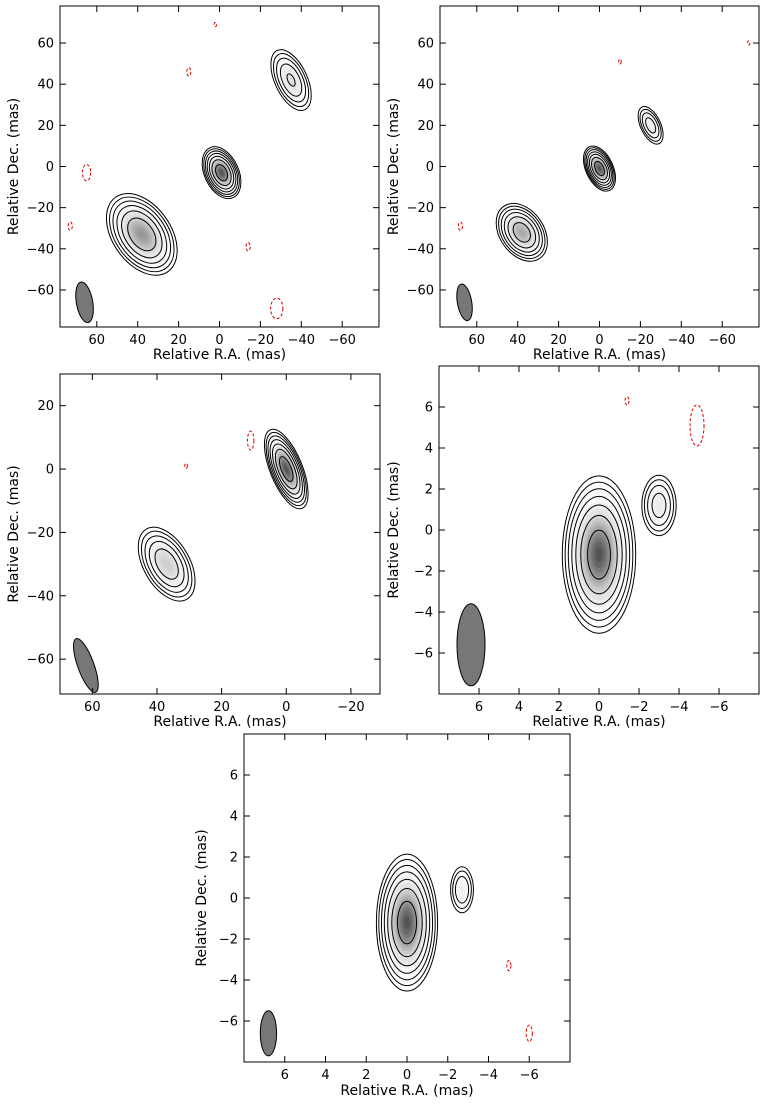 Image resolution: width=767 pixels, height=1104 pixels. Describe the element at coordinates (45, 406) in the screenshot. I see `panel-3-ytick-label: 20` at that location.